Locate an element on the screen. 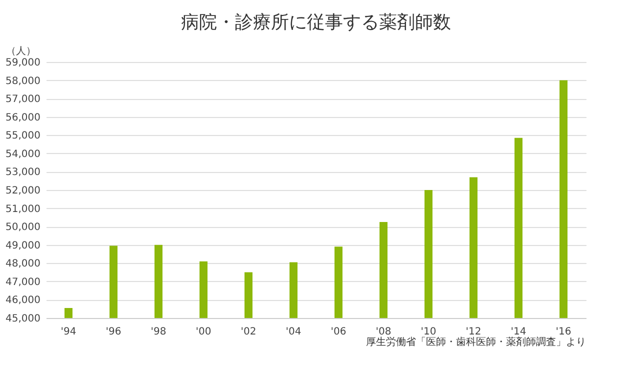  x-tick-label: '94 is located at coordinates (68, 332).